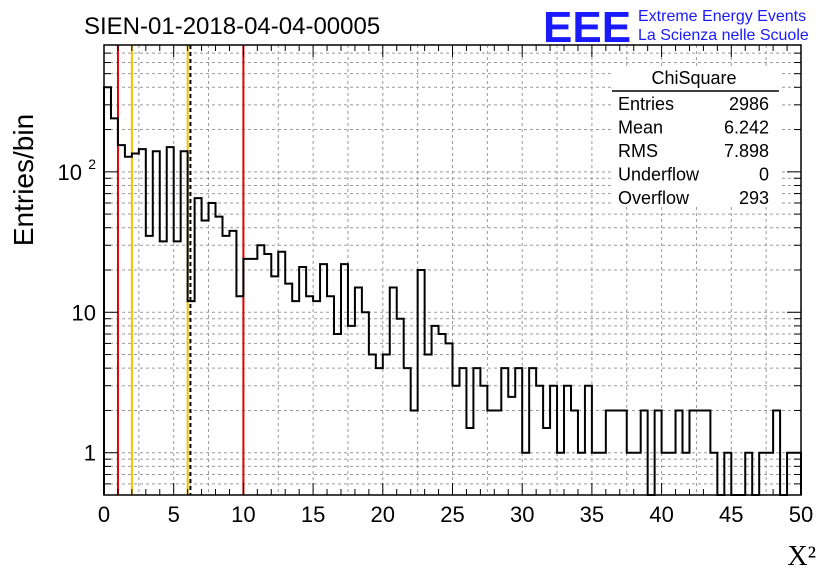  What do you see at coordinates (592, 514) in the screenshot?
I see `x-tick-label: 35` at bounding box center [592, 514].